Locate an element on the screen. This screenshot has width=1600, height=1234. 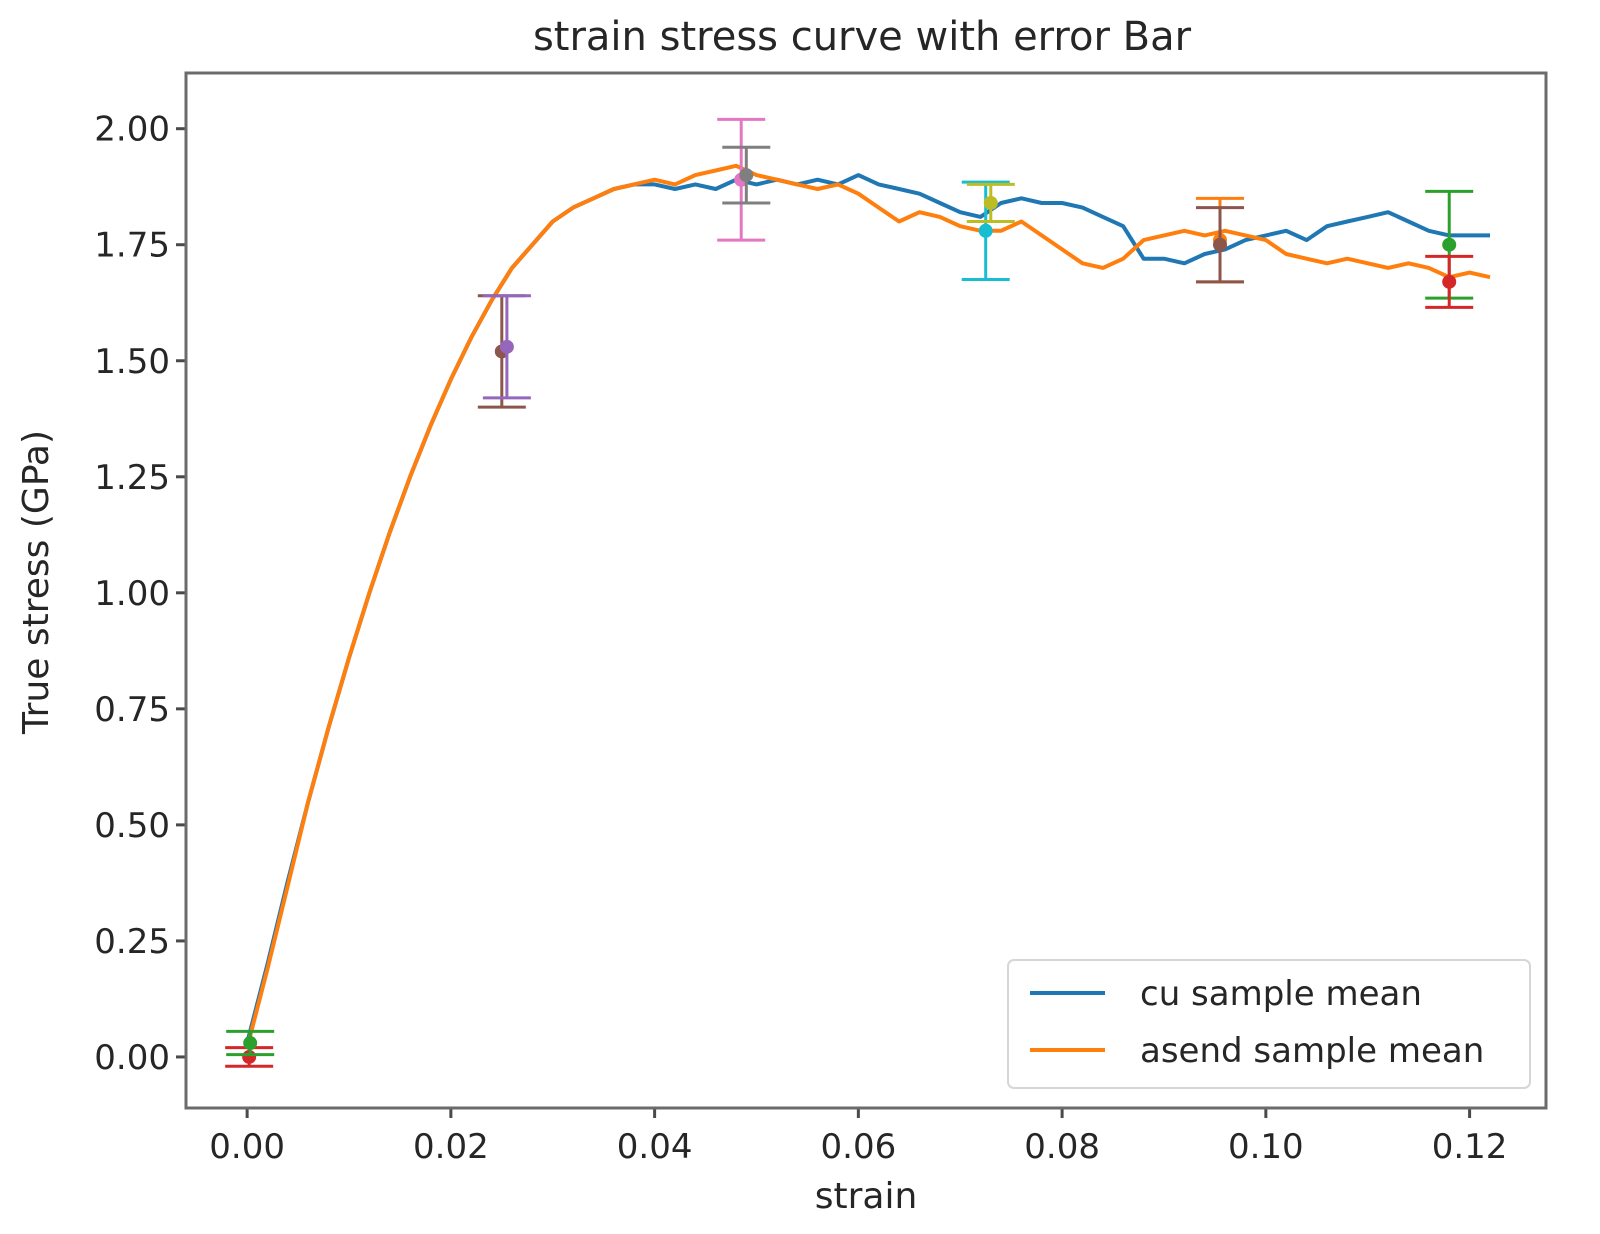
legend-label-cu: cu sample mean is located at coordinates (1281, 994).